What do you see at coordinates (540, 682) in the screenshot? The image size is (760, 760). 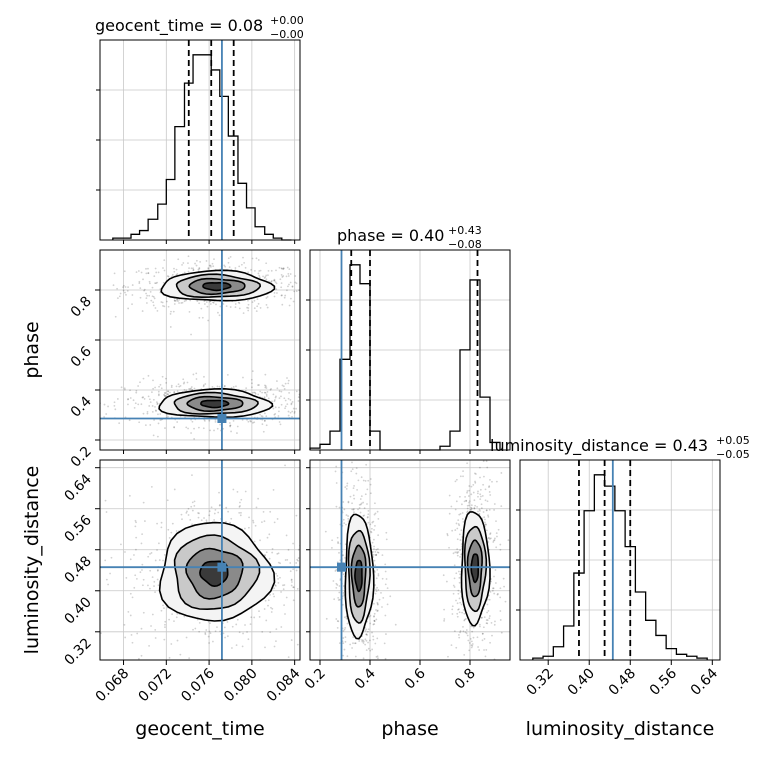 I see `x-tick-label: 0.32` at bounding box center [540, 682].